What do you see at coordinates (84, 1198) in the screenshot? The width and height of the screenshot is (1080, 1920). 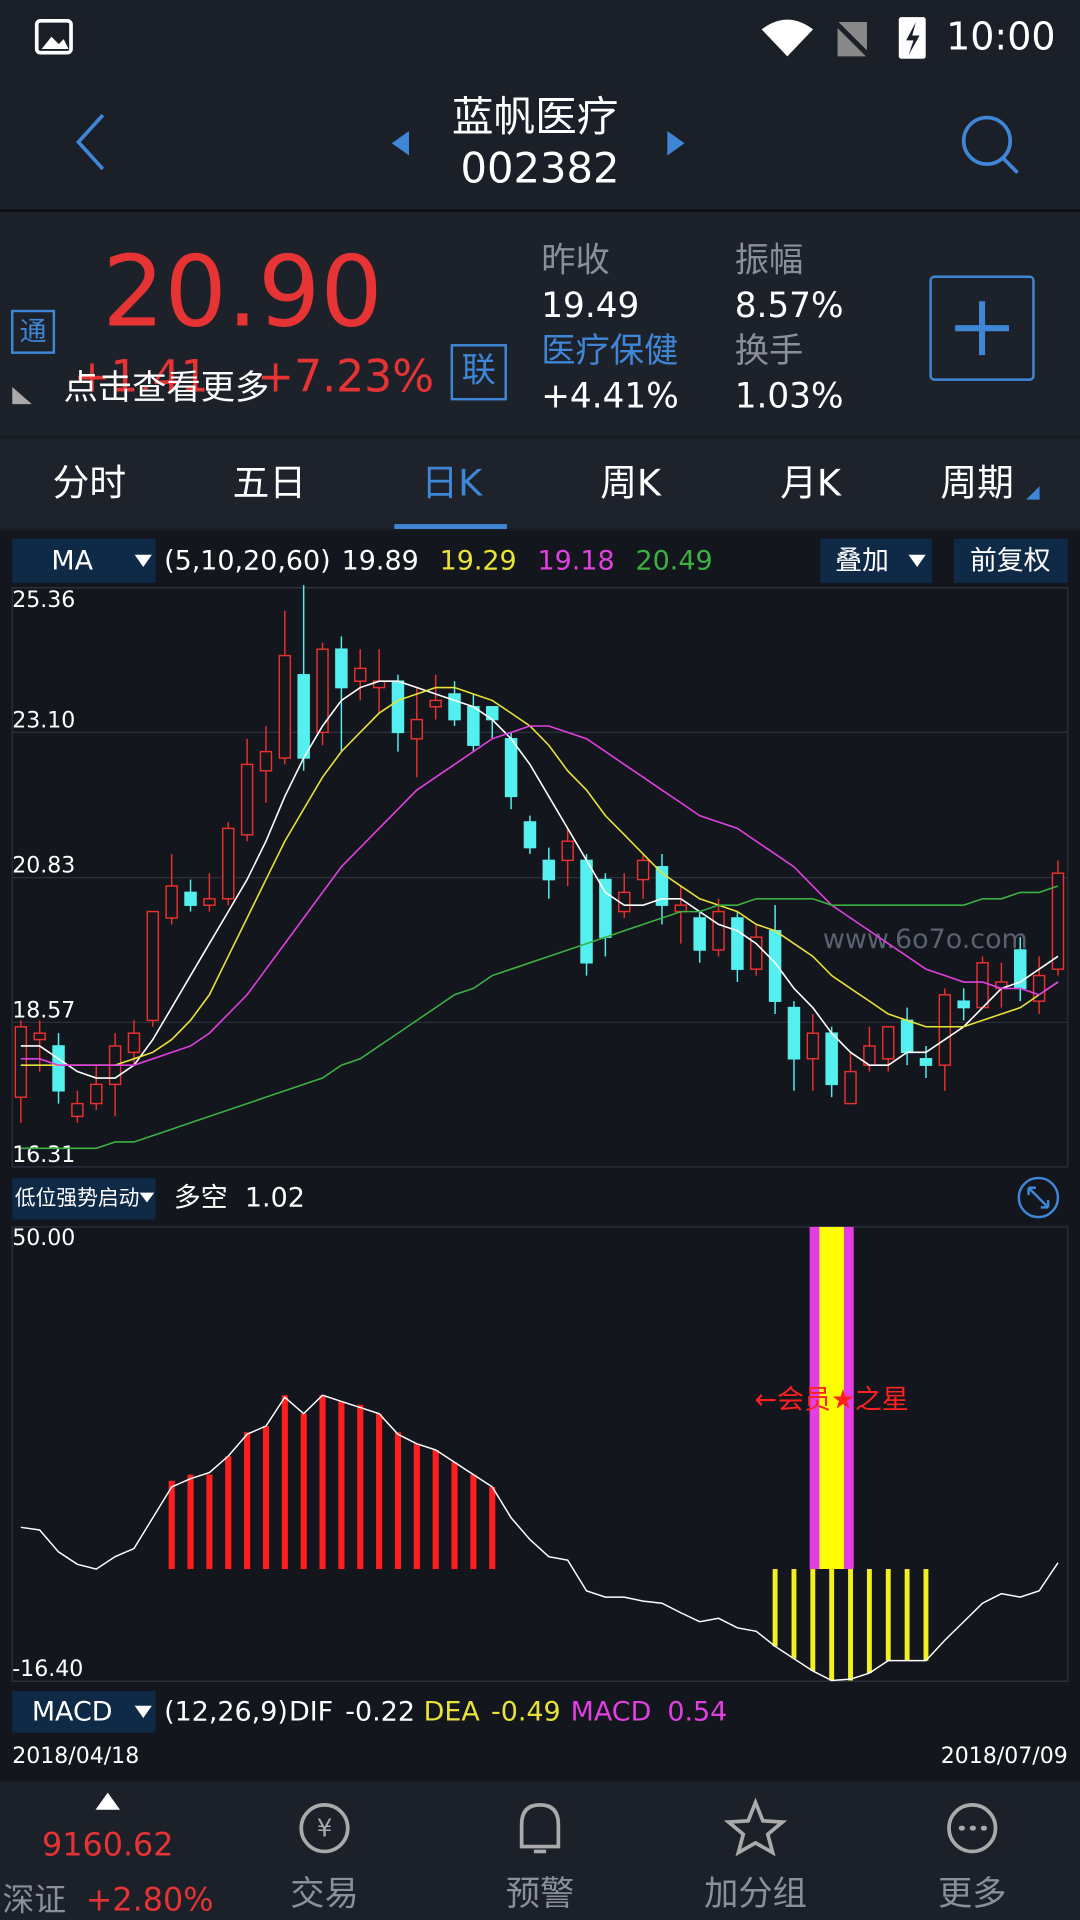 I see `indicator-select` at bounding box center [84, 1198].